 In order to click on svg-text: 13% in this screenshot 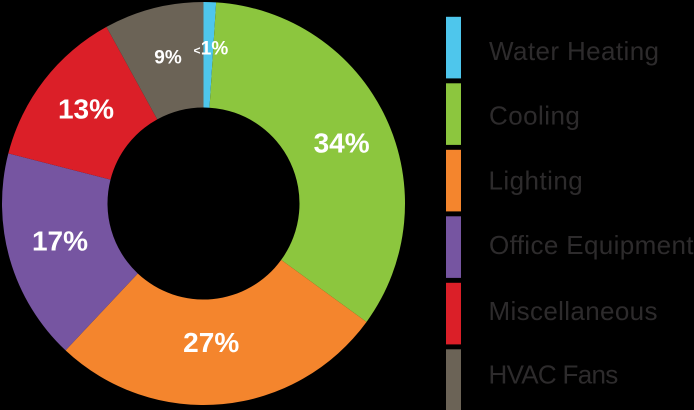, I will do `click(86, 109)`.